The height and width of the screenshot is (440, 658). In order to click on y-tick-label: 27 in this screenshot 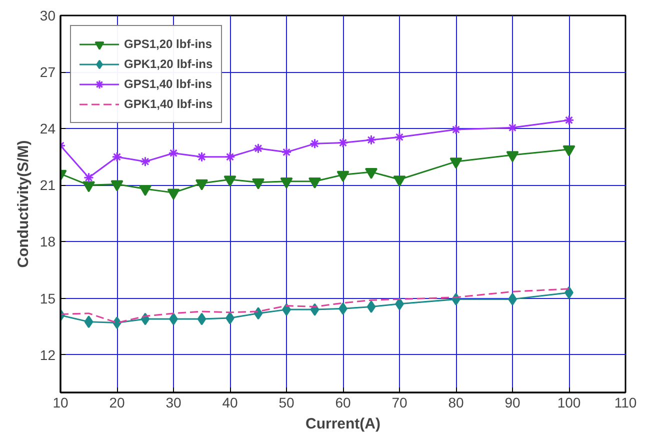, I will do `click(48, 72)`.